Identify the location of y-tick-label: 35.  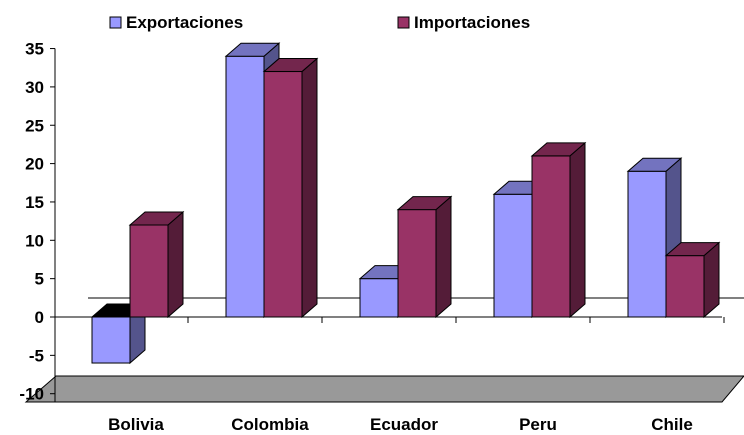
(34, 49).